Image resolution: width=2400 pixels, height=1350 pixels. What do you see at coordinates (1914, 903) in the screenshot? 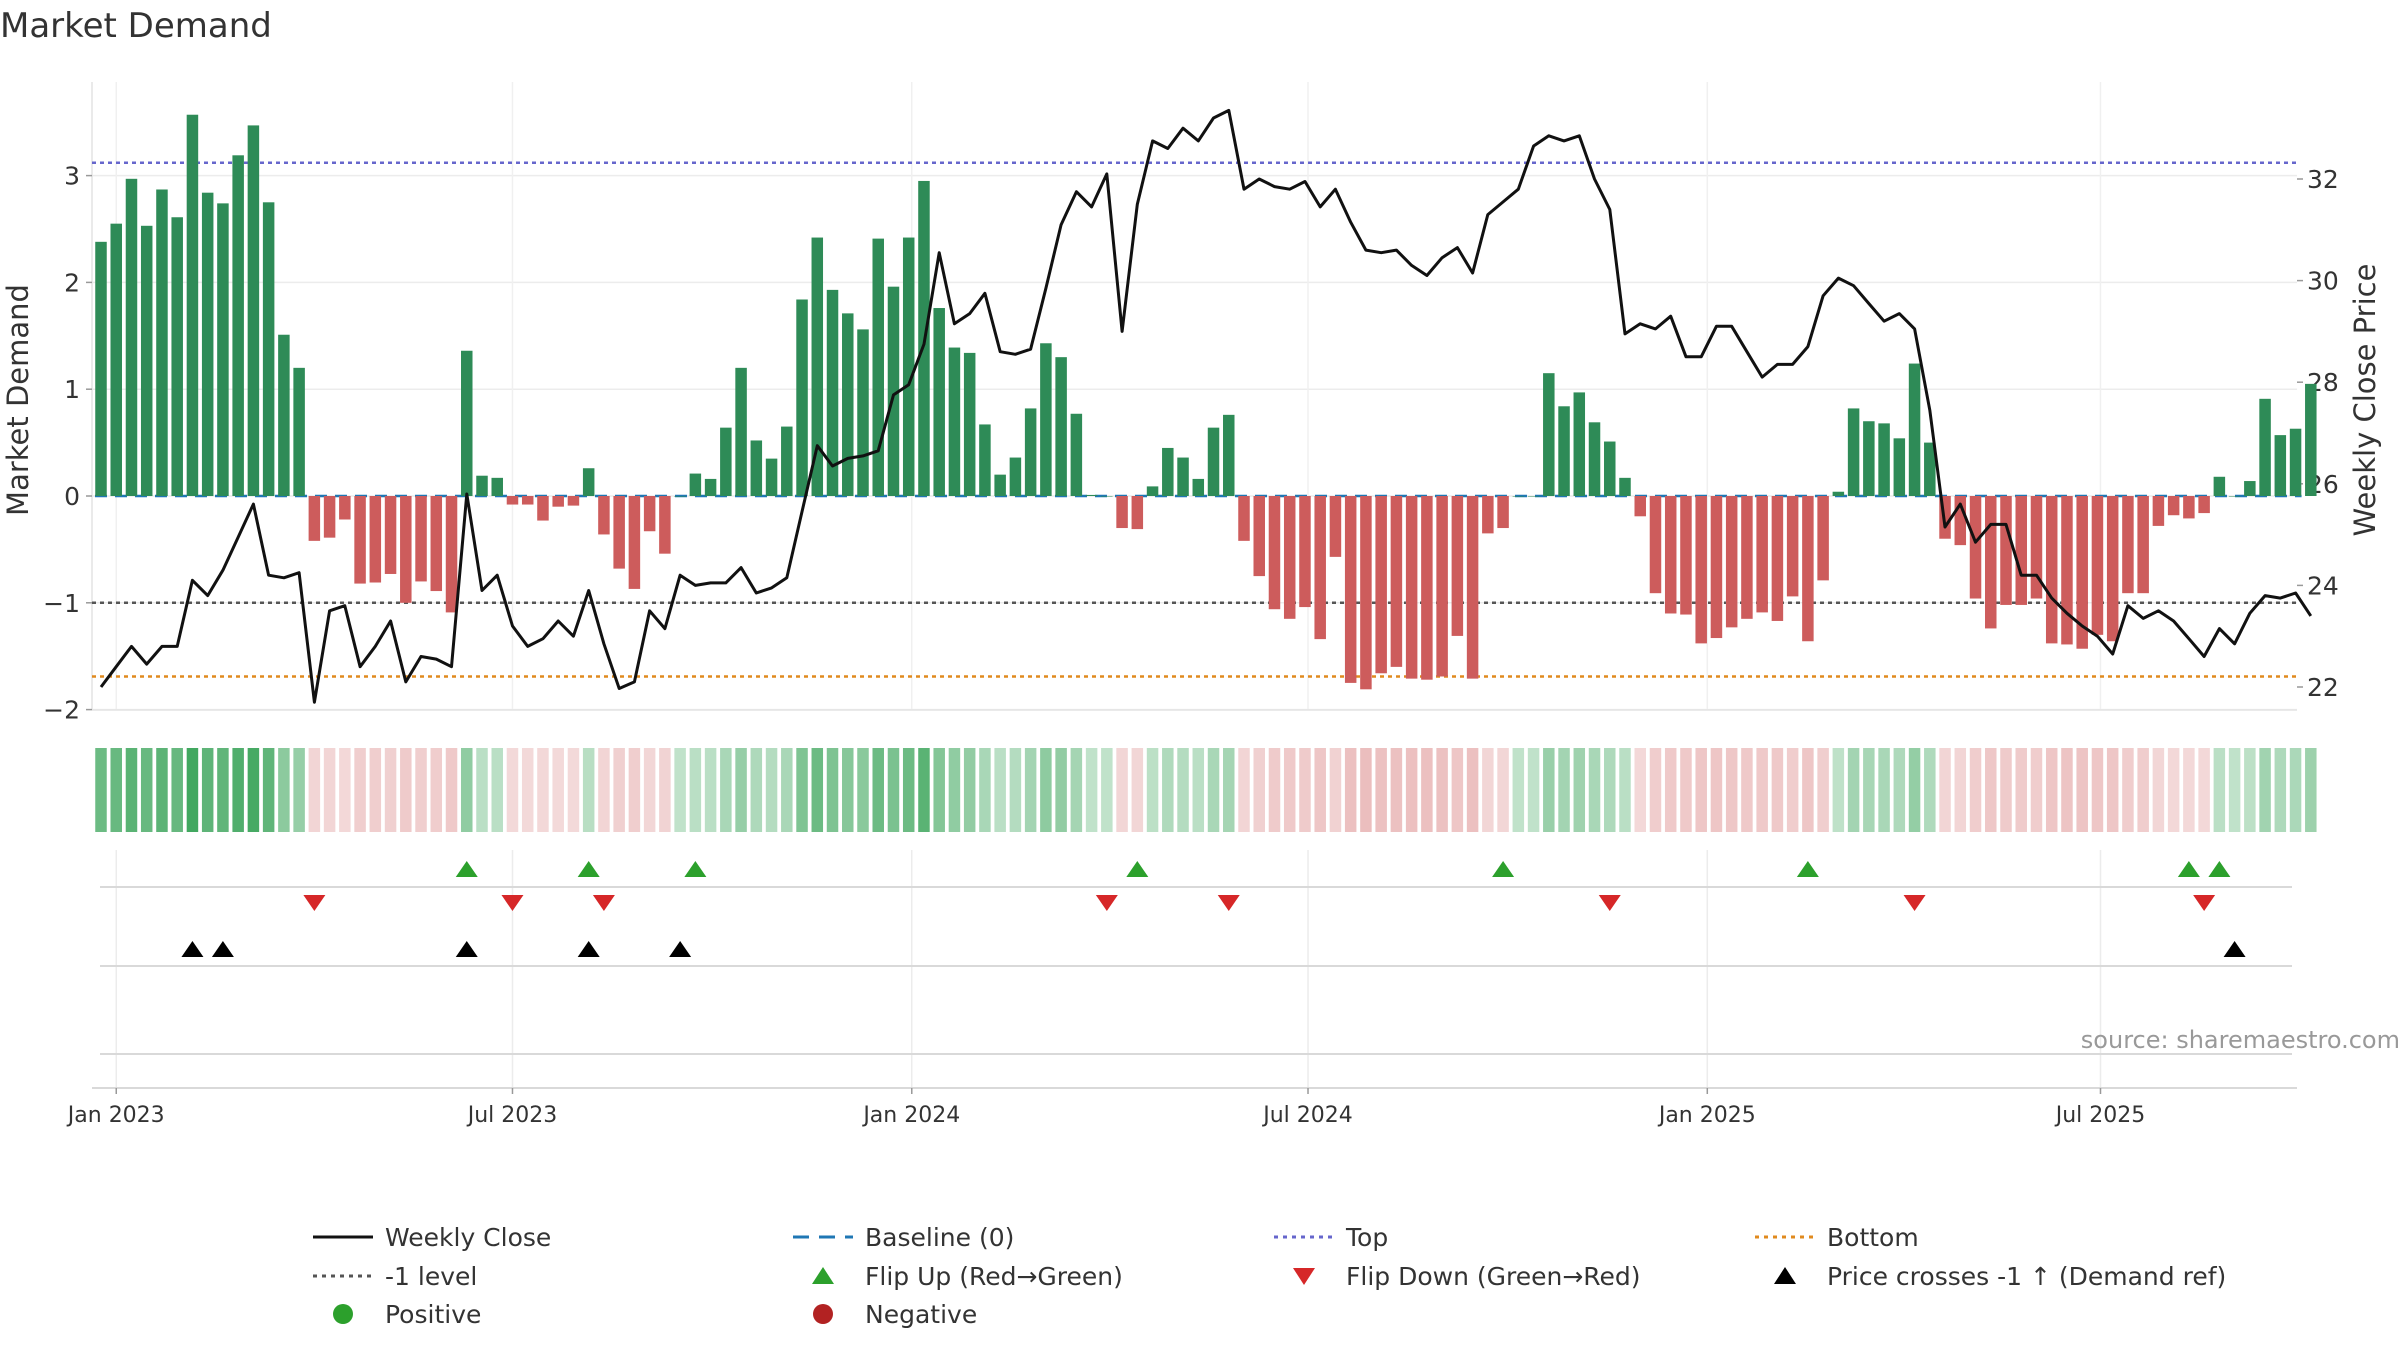
I see `flip-down-marker` at bounding box center [1914, 903].